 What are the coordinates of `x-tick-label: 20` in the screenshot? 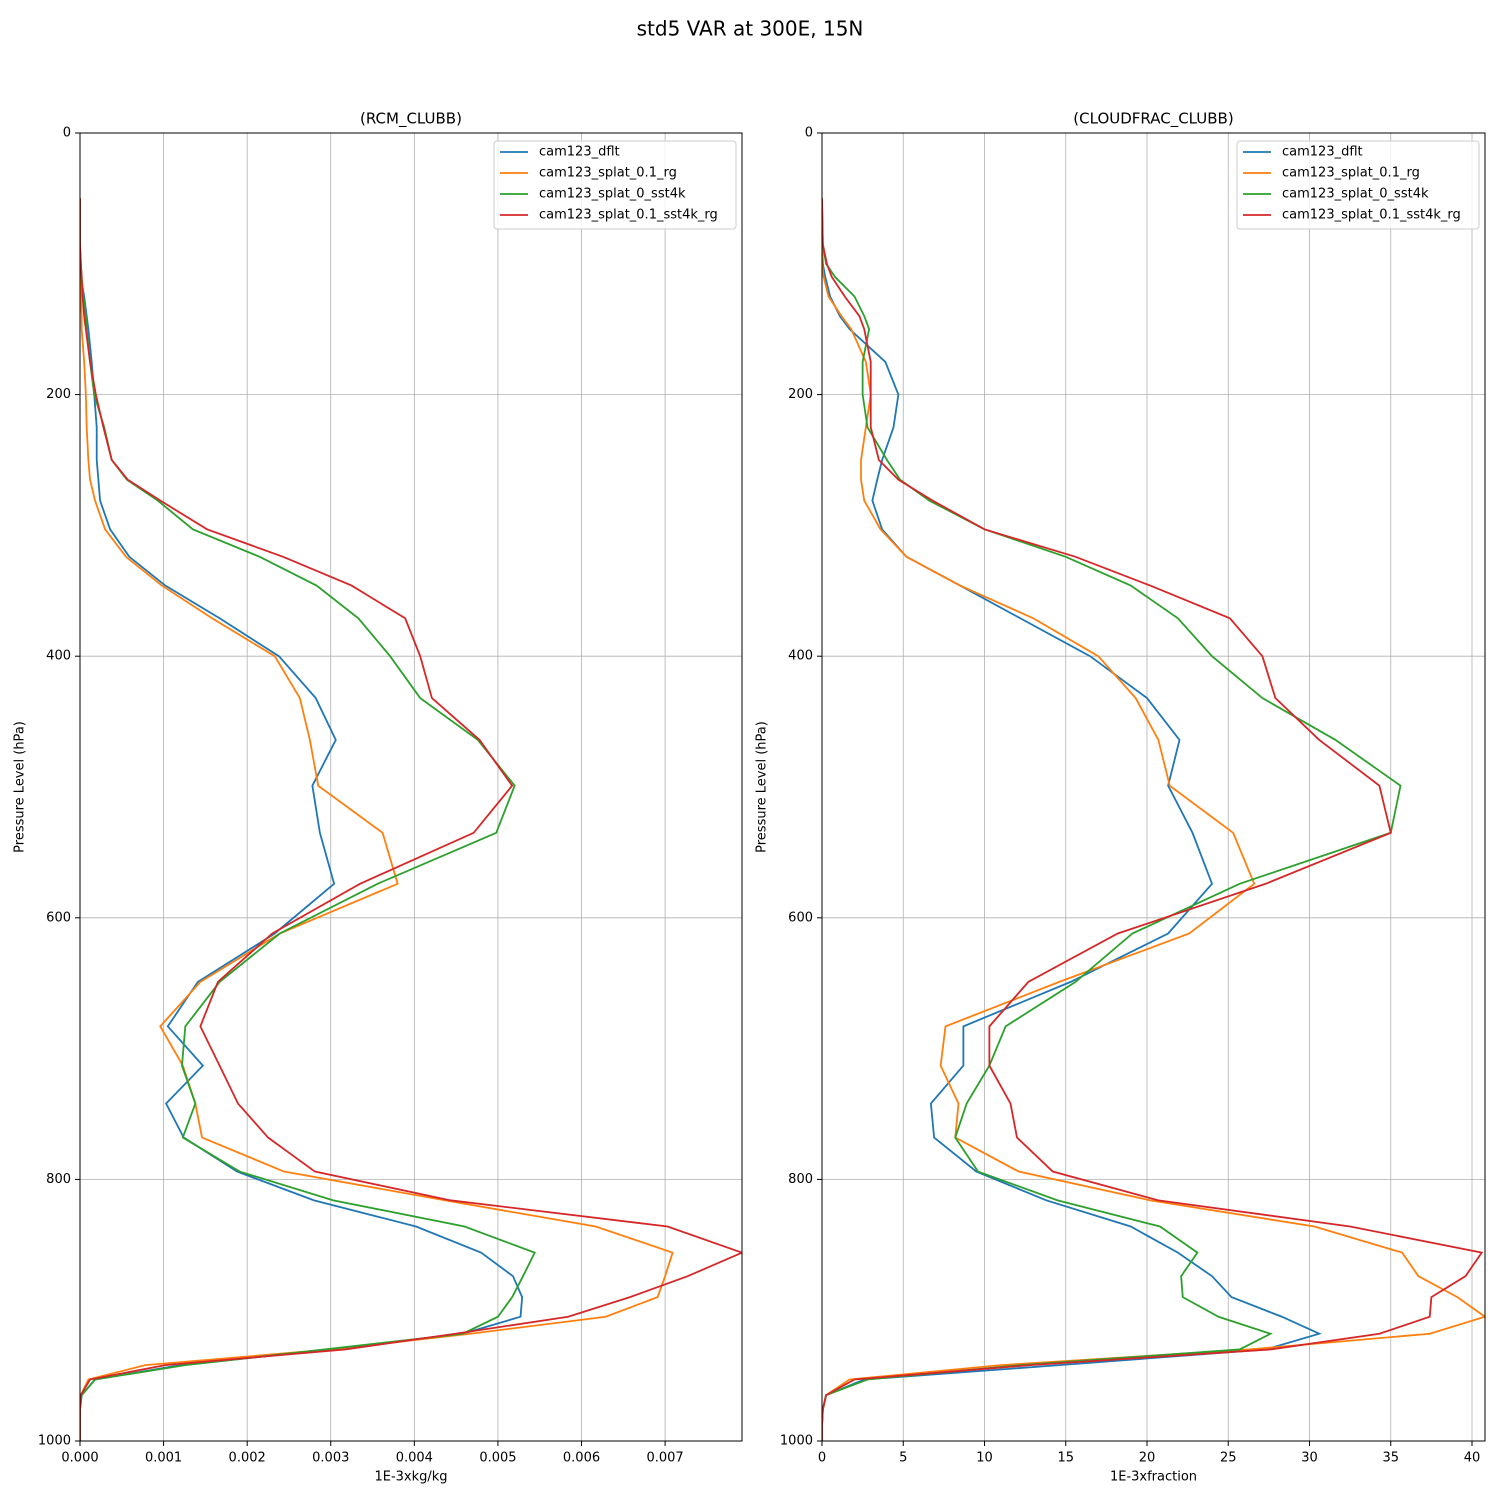 It's located at (1147, 1458).